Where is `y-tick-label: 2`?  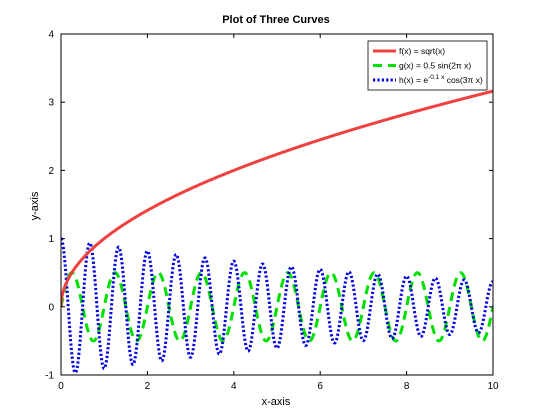
y-tick-label: 2 is located at coordinates (51, 171).